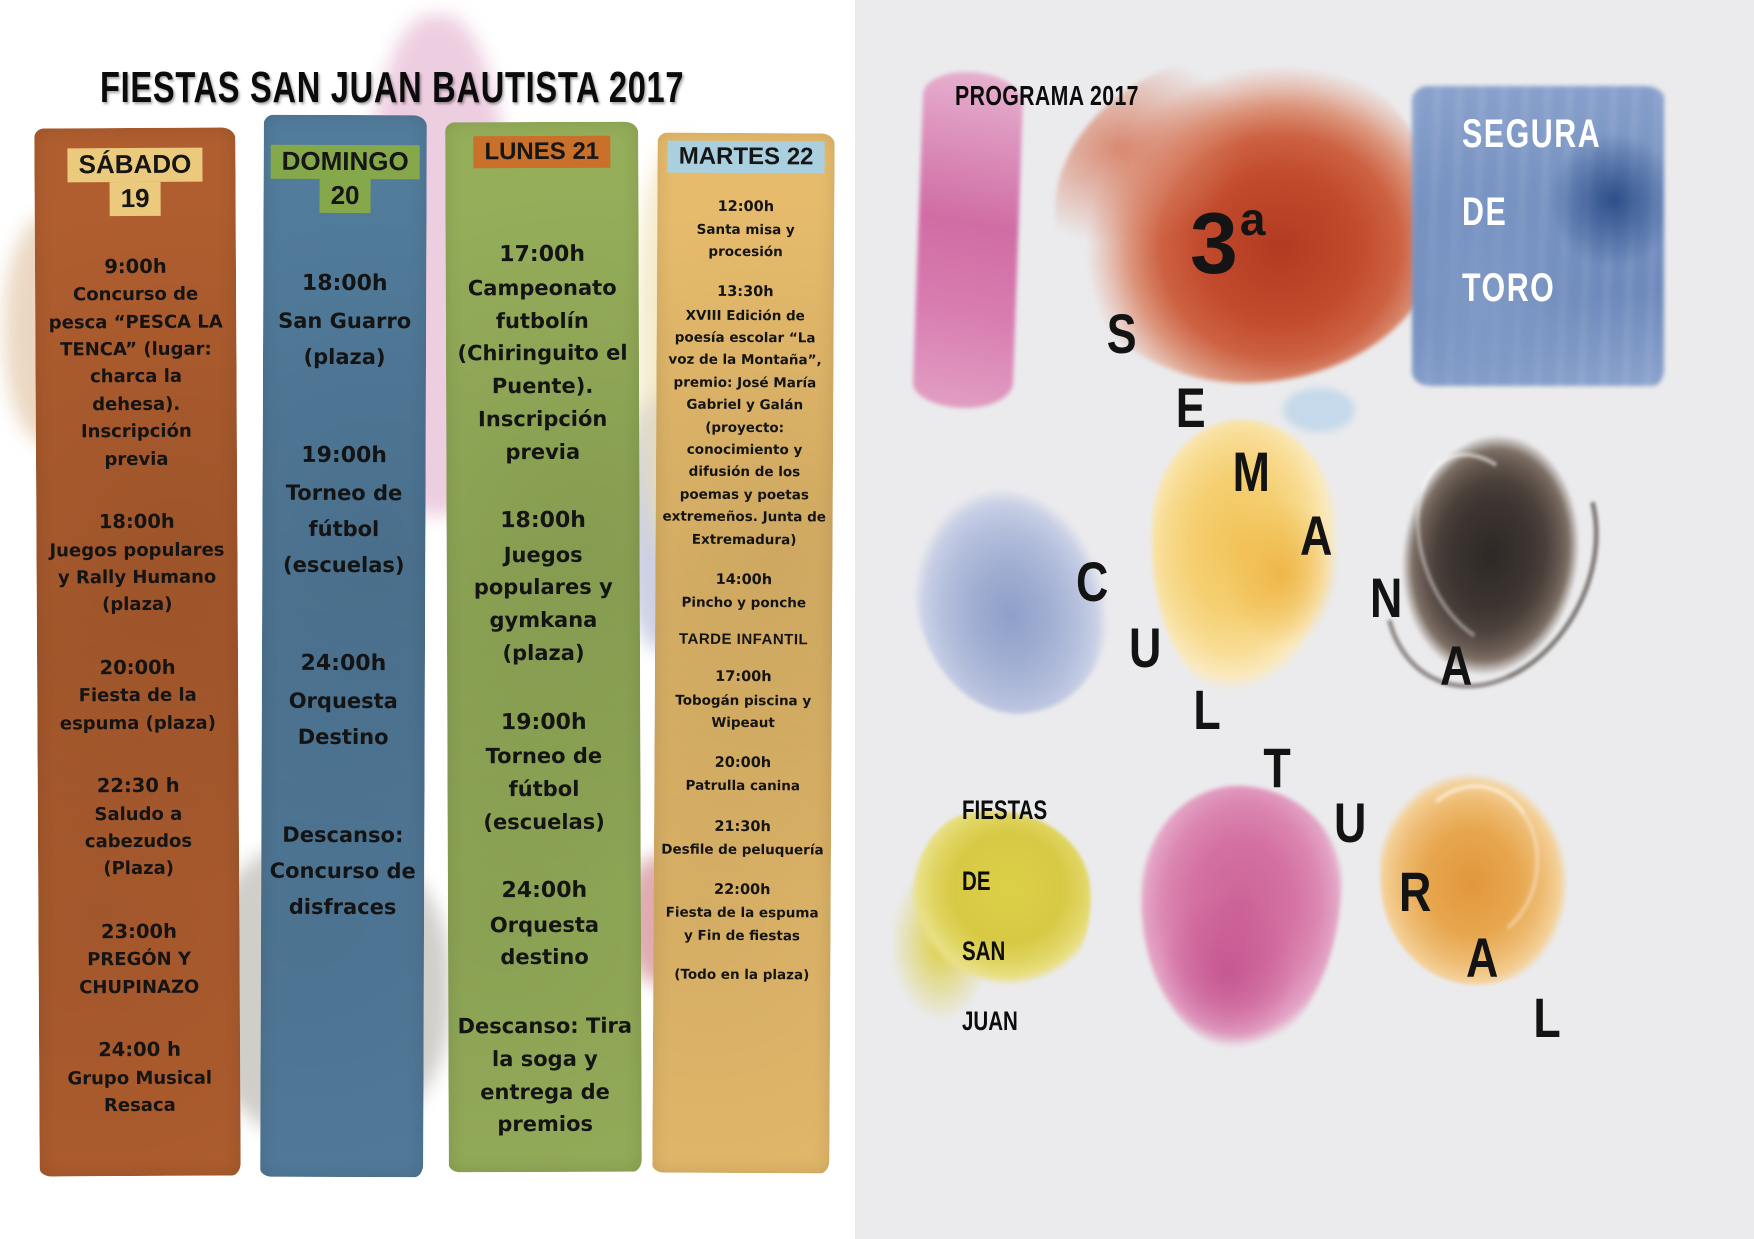 This screenshot has height=1239, width=1754. What do you see at coordinates (345, 162) in the screenshot?
I see `day-header-label: DOMINGO` at bounding box center [345, 162].